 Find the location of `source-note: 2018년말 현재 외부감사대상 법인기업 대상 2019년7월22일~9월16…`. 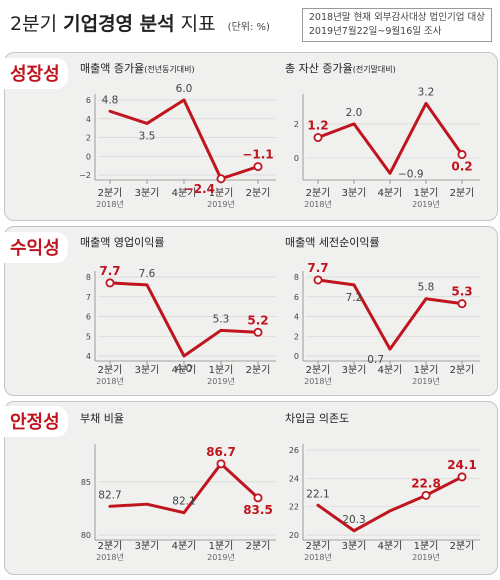

source-note: 2018년말 현재 외부감사대상 법인기업 대상 2019년7월22일~9월16… is located at coordinates (396, 25).